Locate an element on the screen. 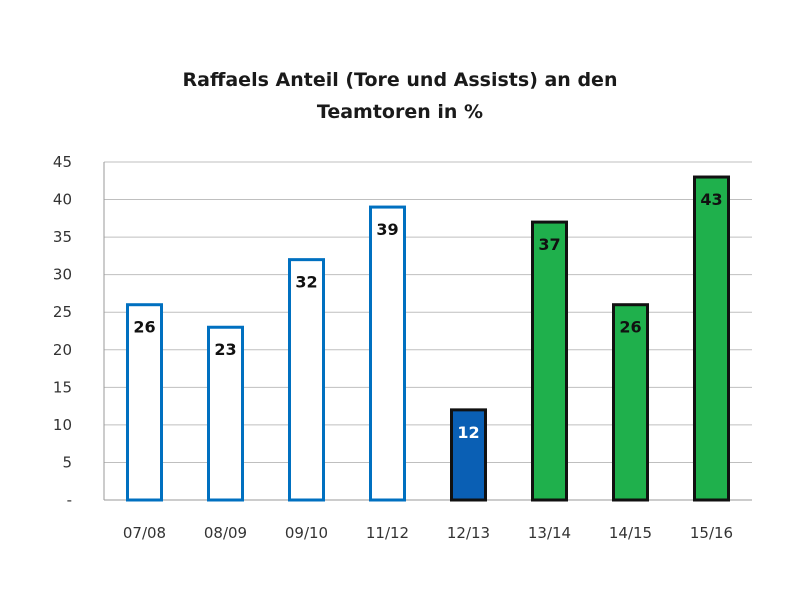  y-tick-label: 30 is located at coordinates (62, 275).